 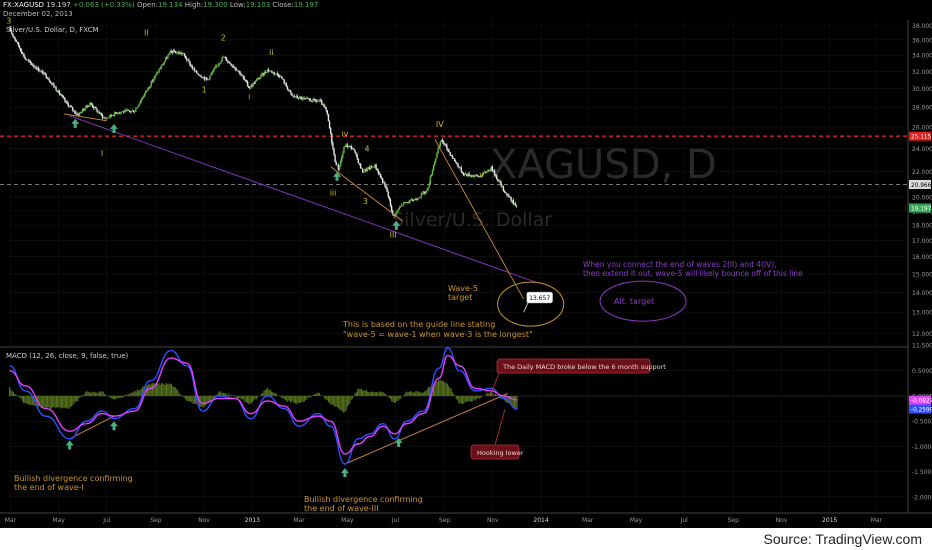 What do you see at coordinates (73, 478) in the screenshot?
I see `bull-div-1-line1: Bullish divergence confirming` at bounding box center [73, 478].